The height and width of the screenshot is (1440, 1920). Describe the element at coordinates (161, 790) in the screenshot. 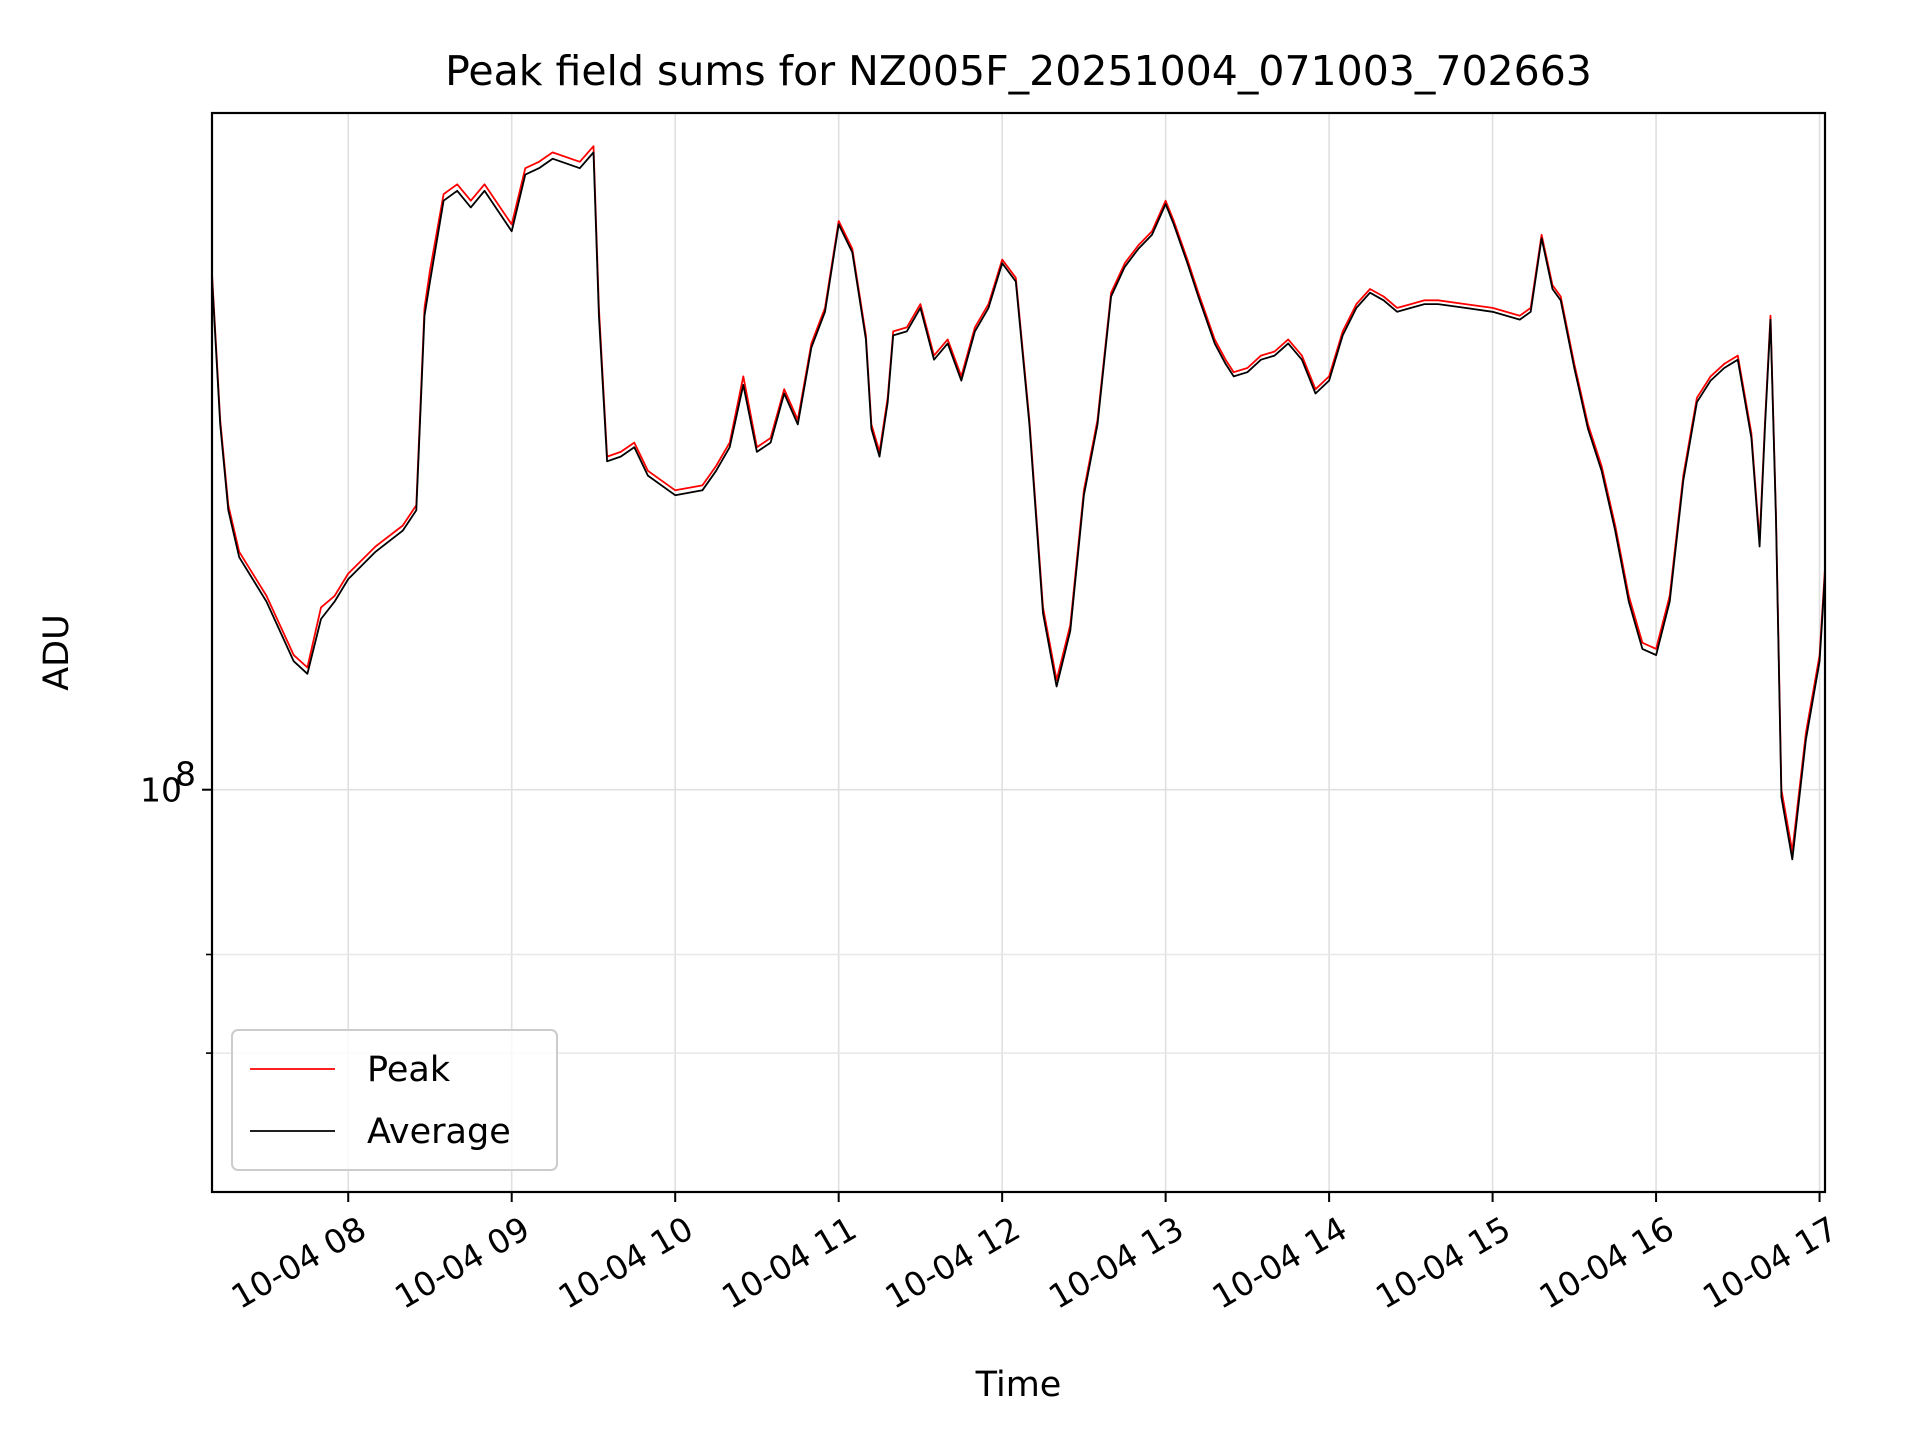

I see `y-tick-label: 10` at that location.